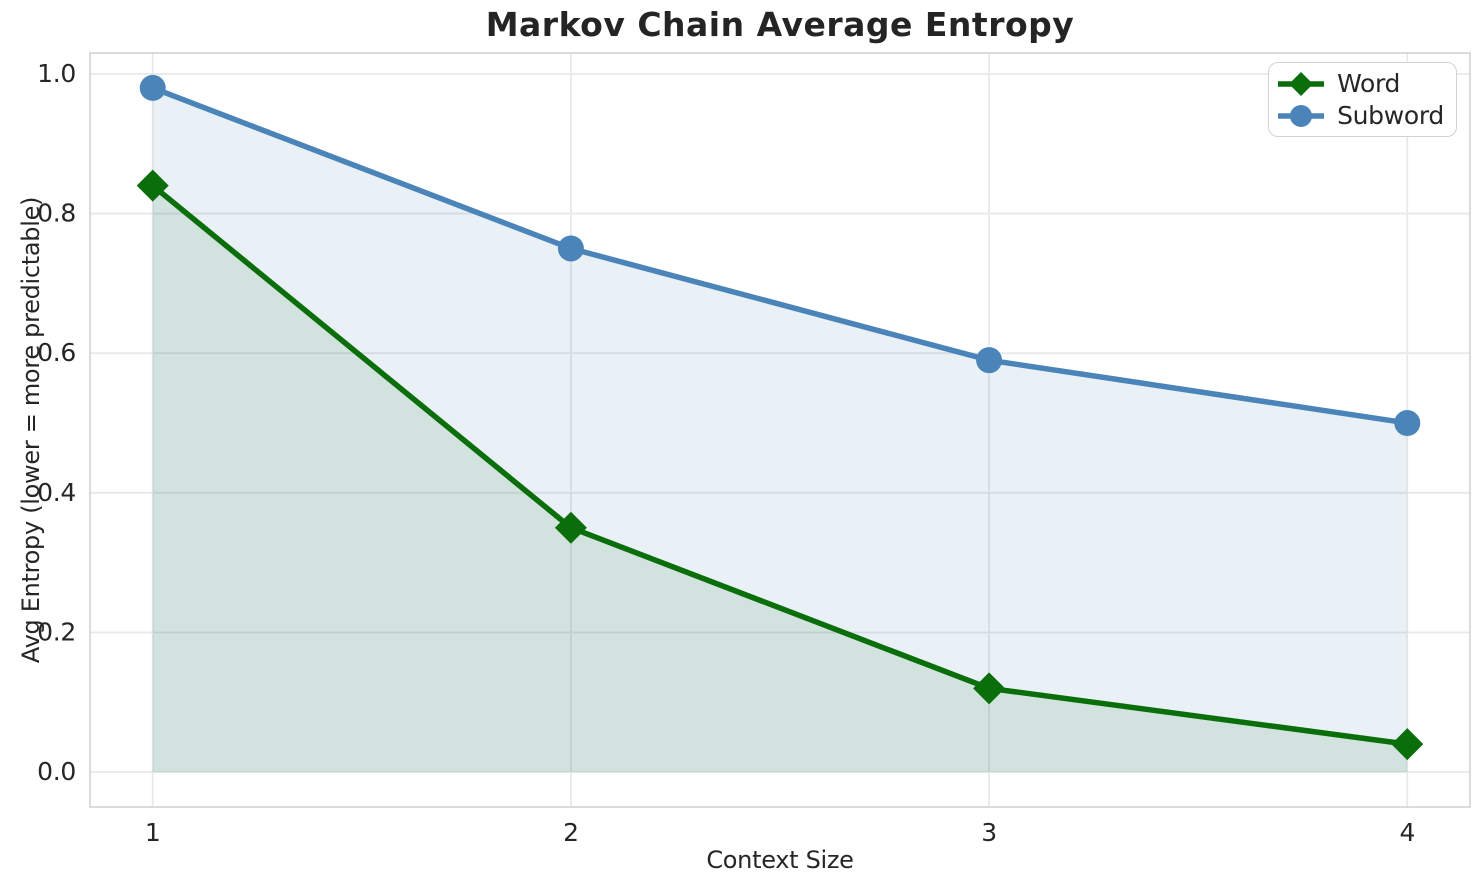 This screenshot has width=1484, height=885. Describe the element at coordinates (56, 73) in the screenshot. I see `y-tick-label: 1.0` at that location.